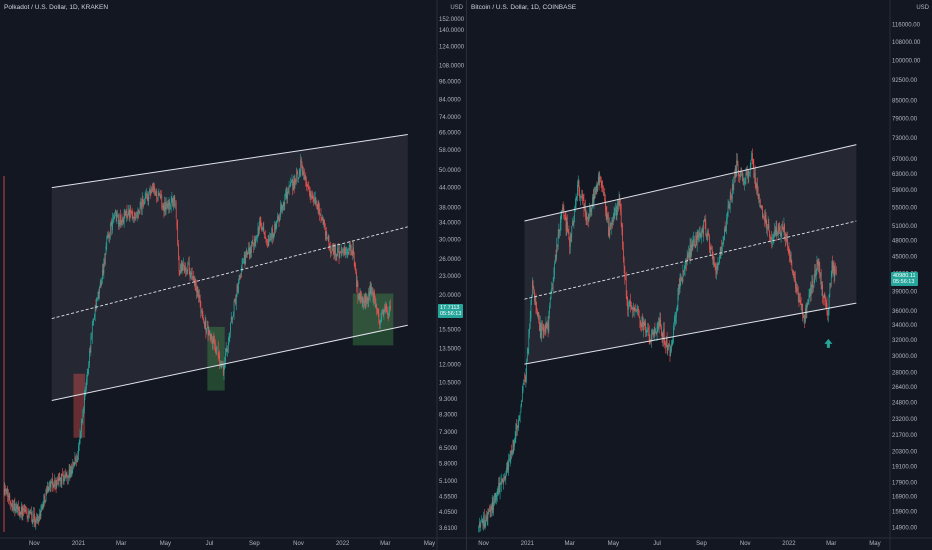  What do you see at coordinates (690, 260) in the screenshot?
I see `channel-mid-line` at bounding box center [690, 260].